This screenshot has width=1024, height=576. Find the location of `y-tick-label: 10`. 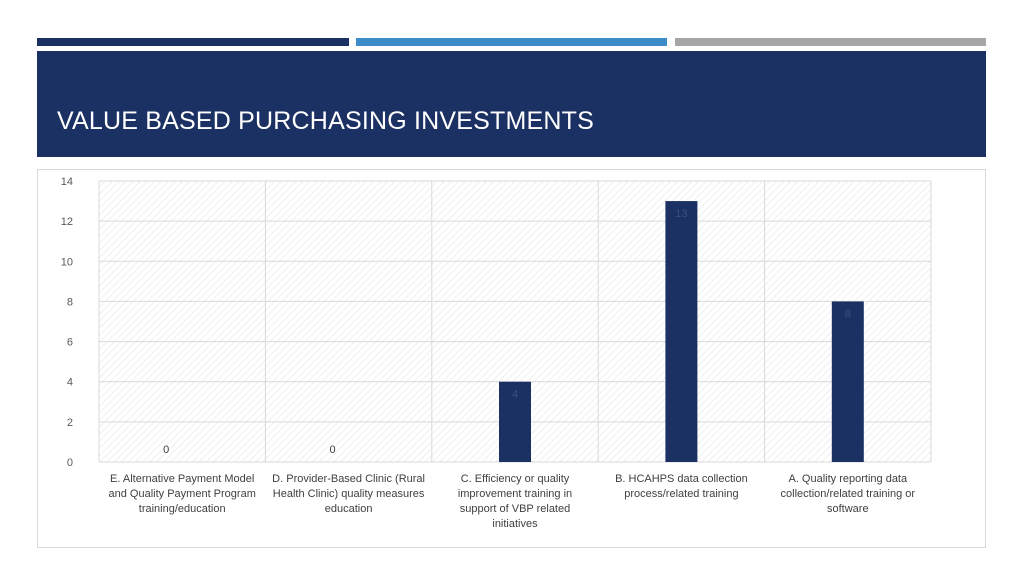

y-tick-label: 10 is located at coordinates (67, 262).